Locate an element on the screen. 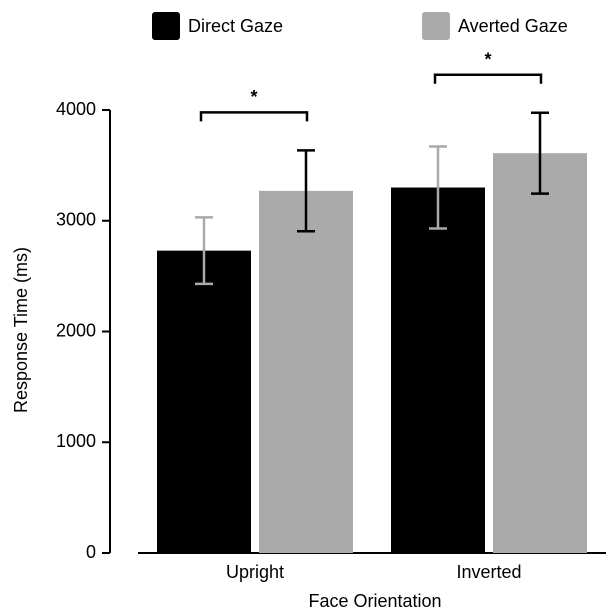 This screenshot has height=614, width=606. y-tick-label: 0 is located at coordinates (91, 552).